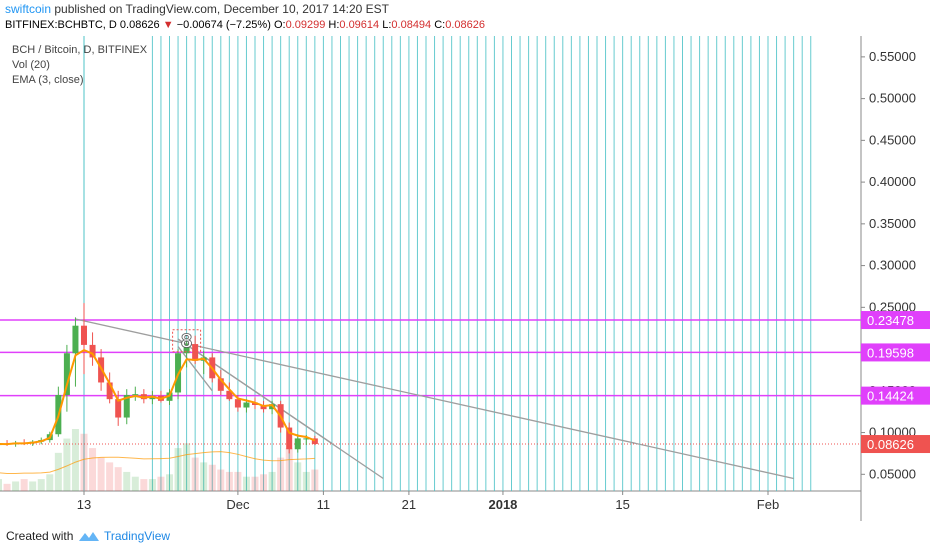 This screenshot has width=932, height=550. Describe the element at coordinates (334, 25) in the screenshot. I see `high-label: H:` at that location.